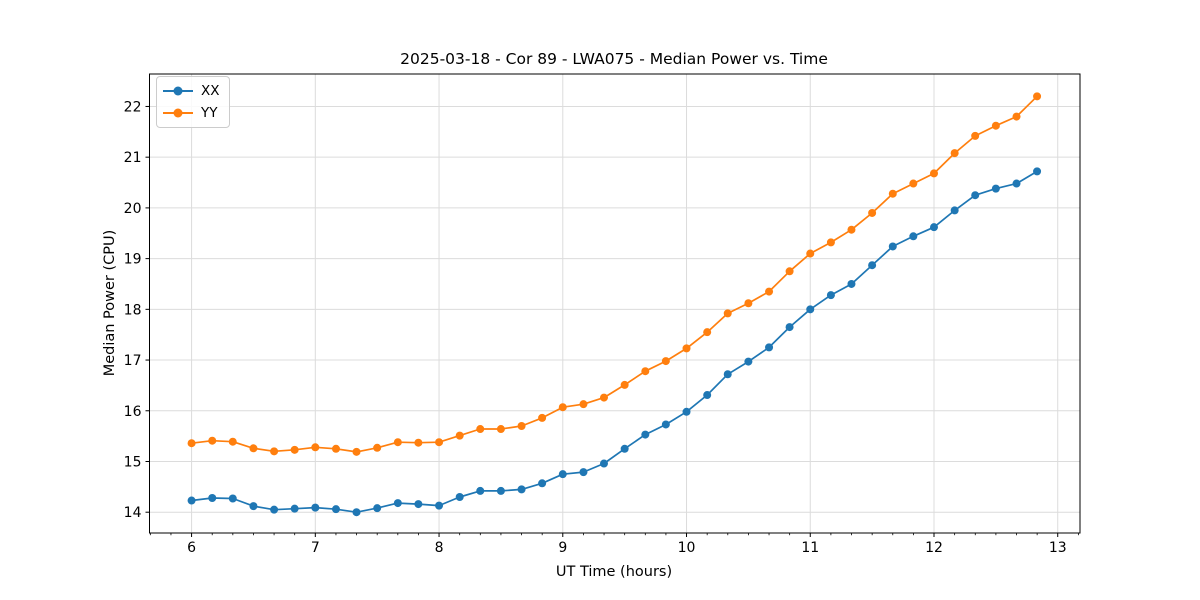 This screenshot has height=600, width=1200. What do you see at coordinates (133, 310) in the screenshot?
I see `y-tick-label: 18` at bounding box center [133, 310].